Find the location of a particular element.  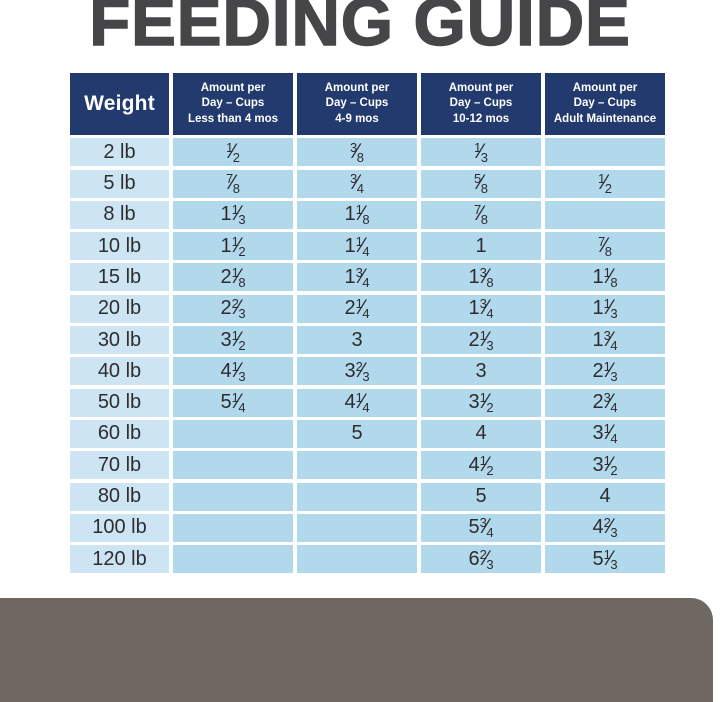

package-band is located at coordinates (356, 650).